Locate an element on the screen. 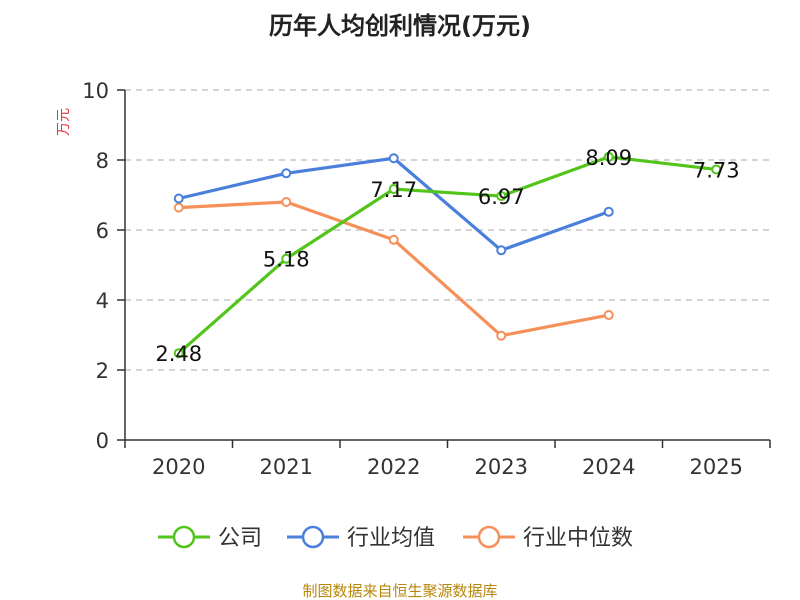 The height and width of the screenshot is (600, 800). data-label: 2.48 is located at coordinates (178, 354).